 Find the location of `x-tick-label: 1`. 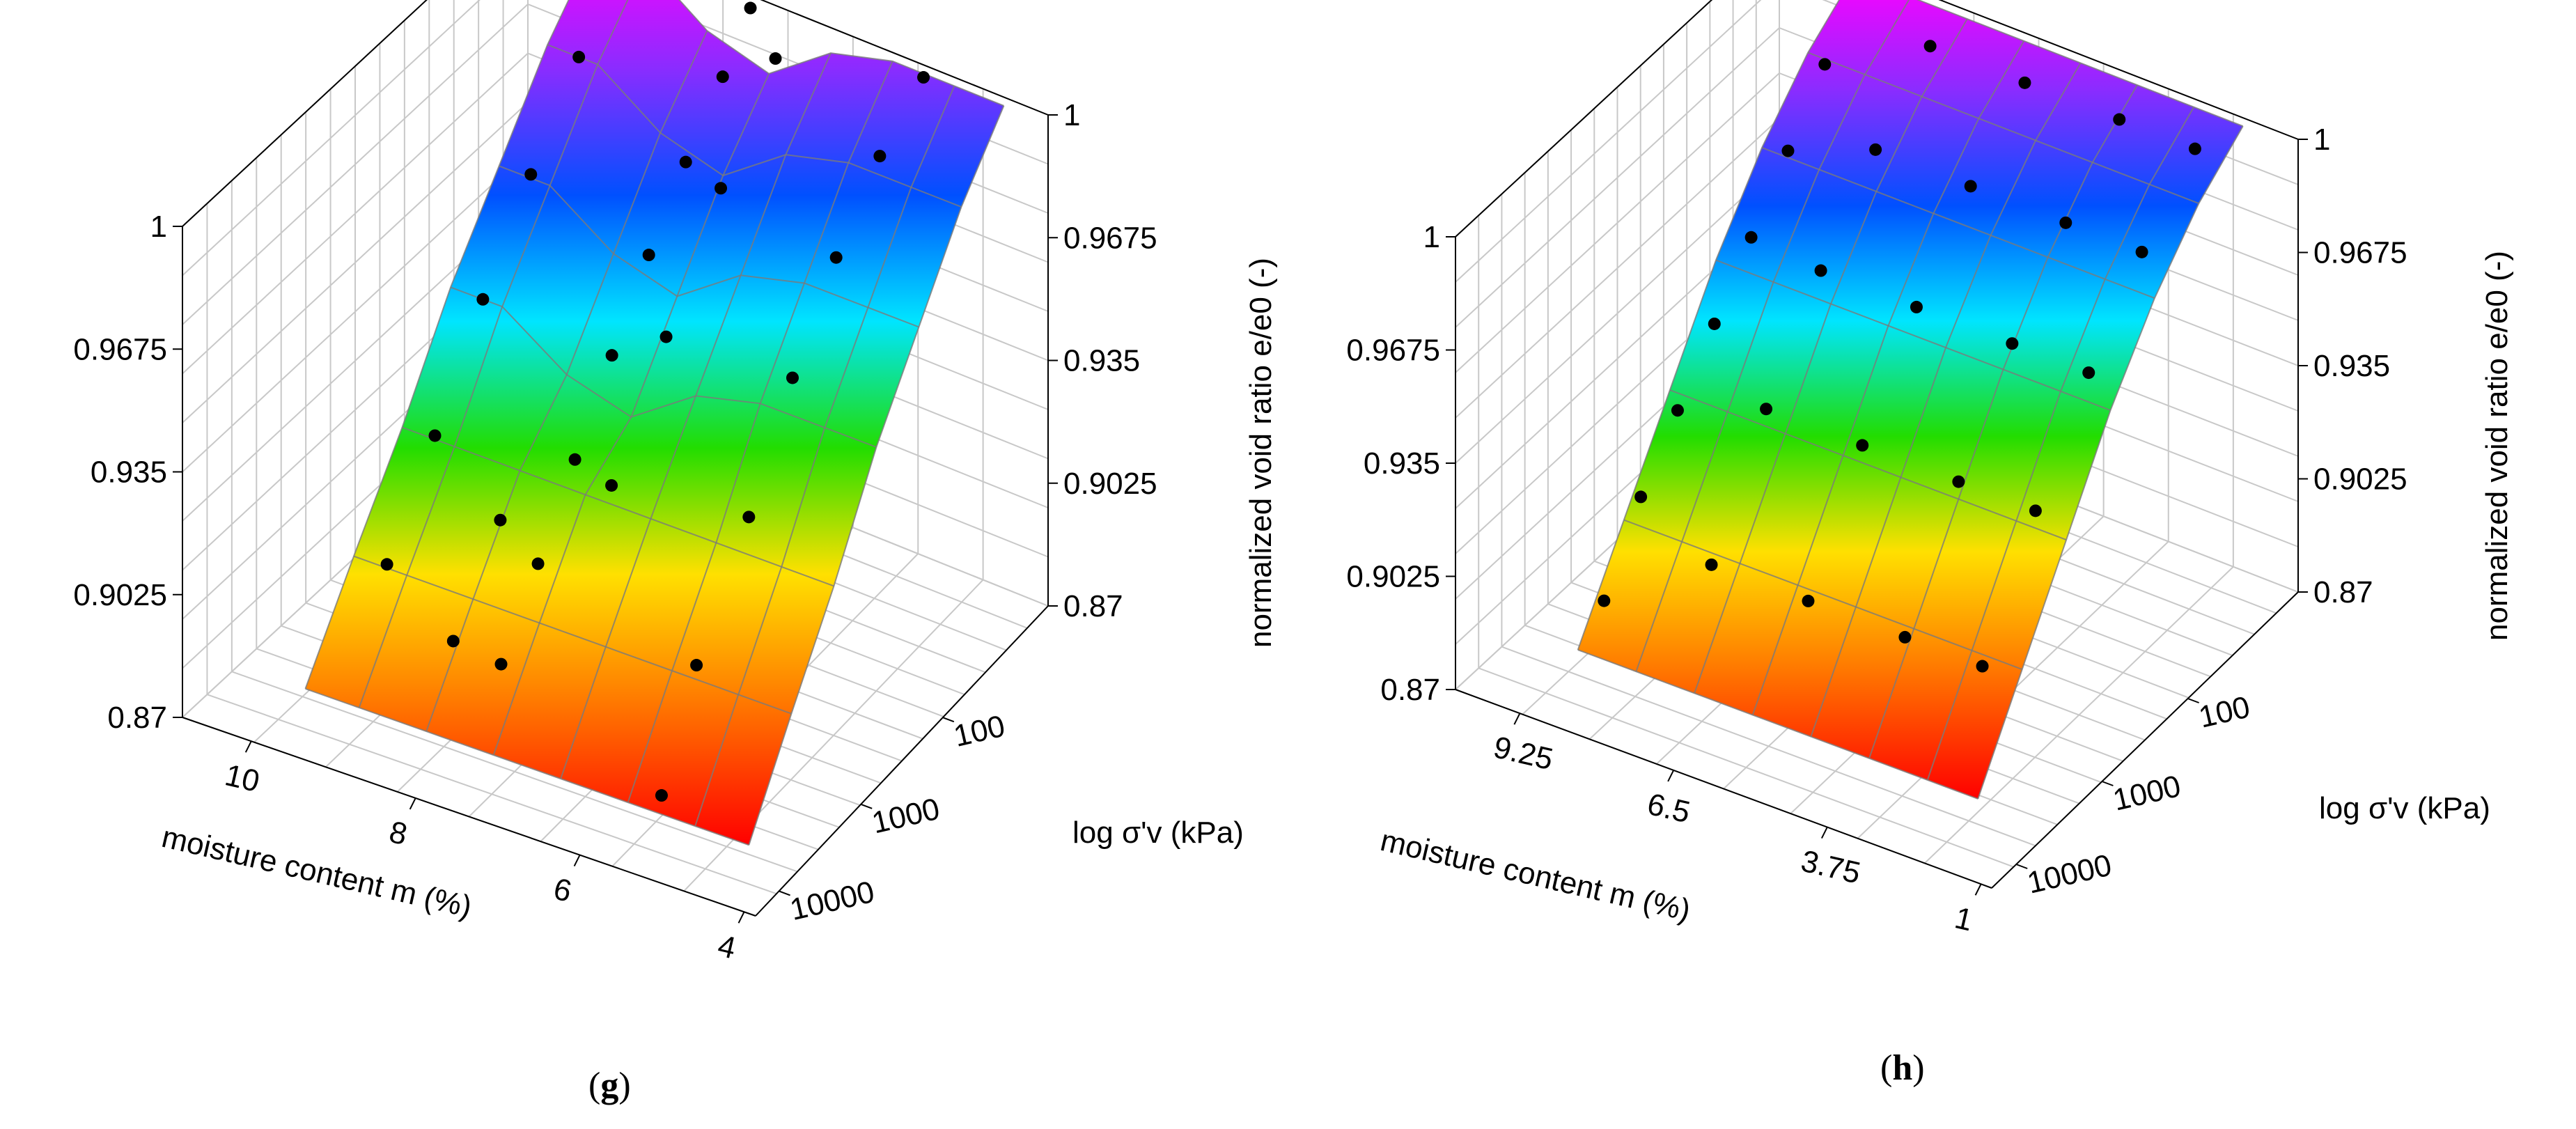

x-tick-label: 1 is located at coordinates (1964, 919).